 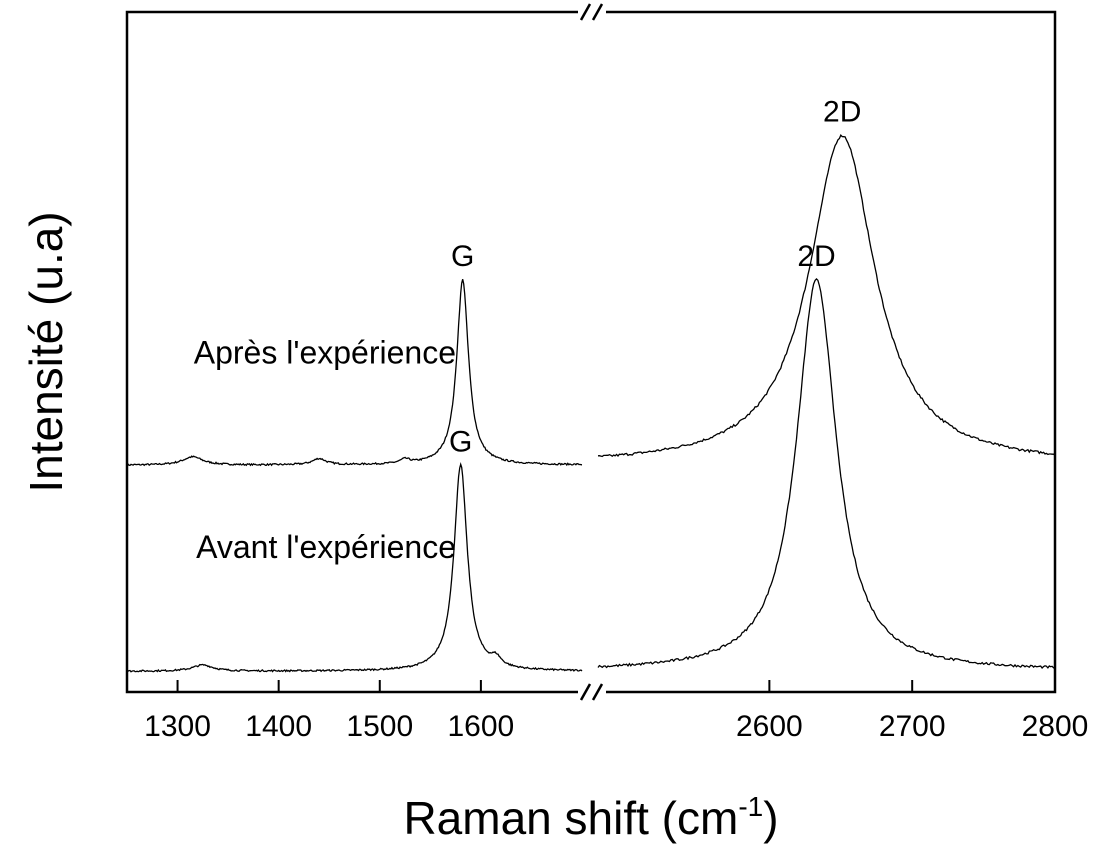 What do you see at coordinates (278, 726) in the screenshot?
I see `x-tick-label: 1400` at bounding box center [278, 726].